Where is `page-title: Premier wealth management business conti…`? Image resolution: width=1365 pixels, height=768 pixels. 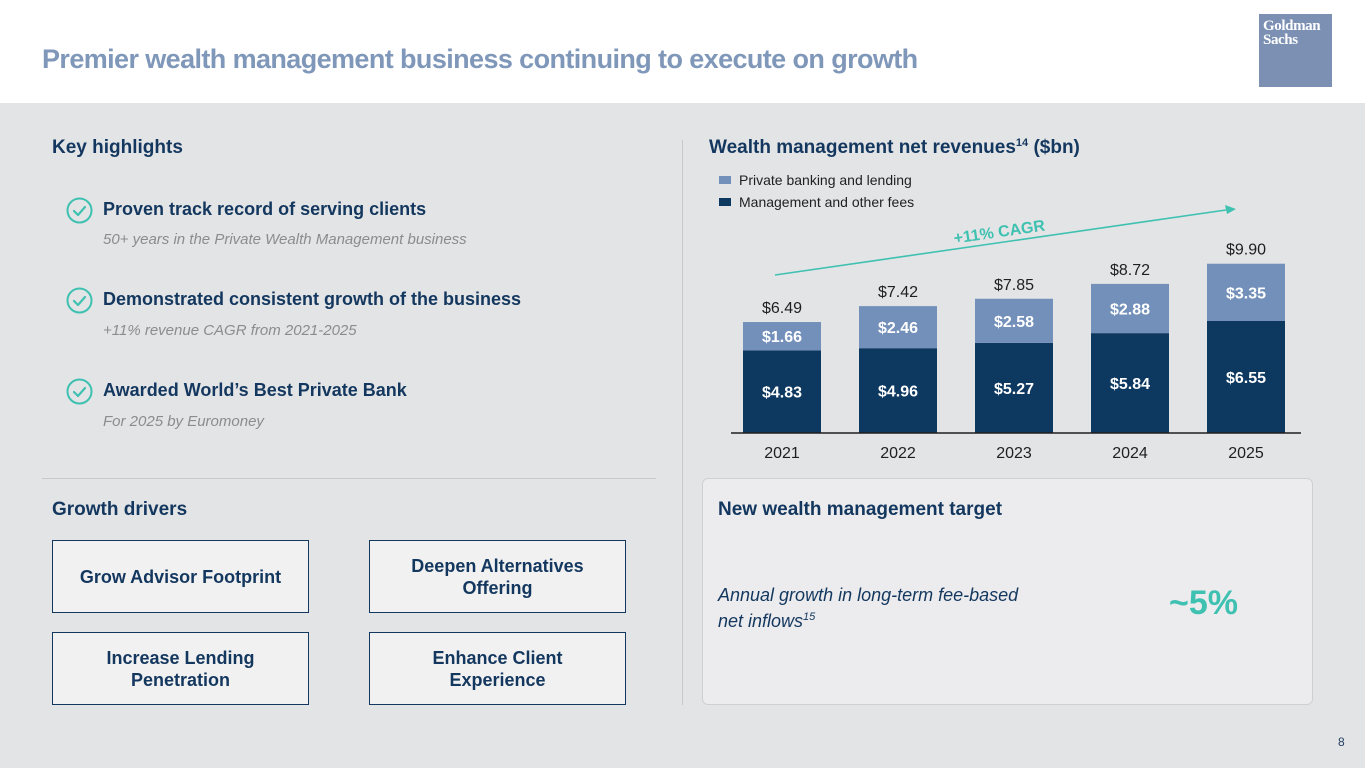
page-title: Premier wealth management business conti… is located at coordinates (480, 59).